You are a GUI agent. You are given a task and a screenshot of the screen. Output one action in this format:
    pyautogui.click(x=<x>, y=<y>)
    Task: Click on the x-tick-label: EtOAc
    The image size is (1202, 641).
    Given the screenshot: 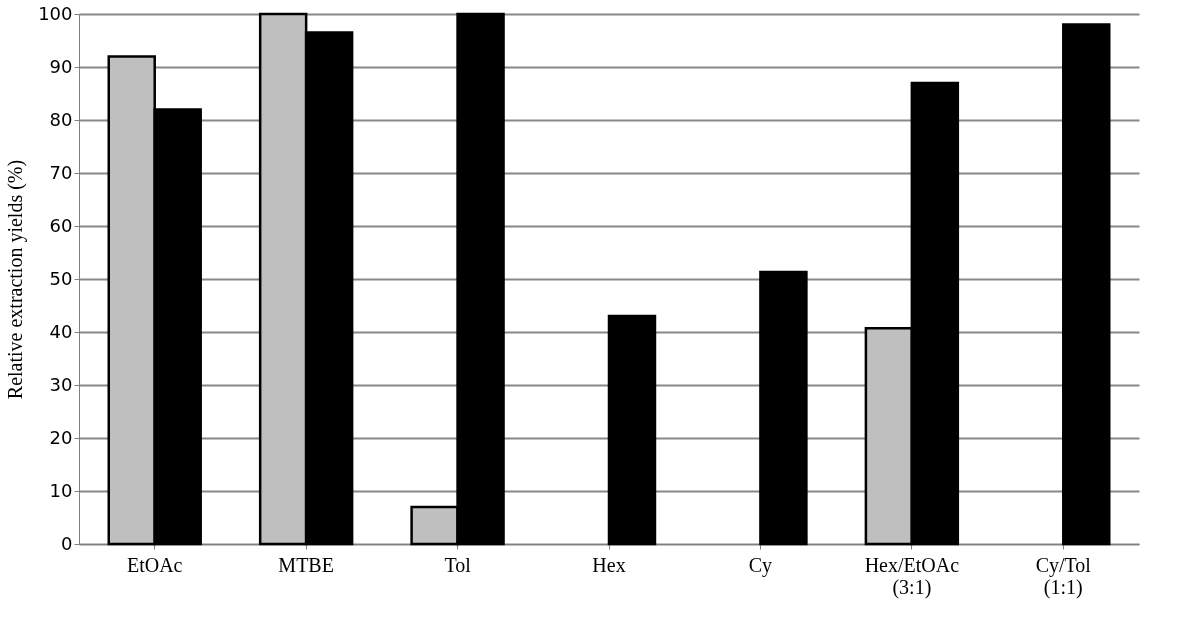 What is the action you would take?
    pyautogui.click(x=154, y=564)
    